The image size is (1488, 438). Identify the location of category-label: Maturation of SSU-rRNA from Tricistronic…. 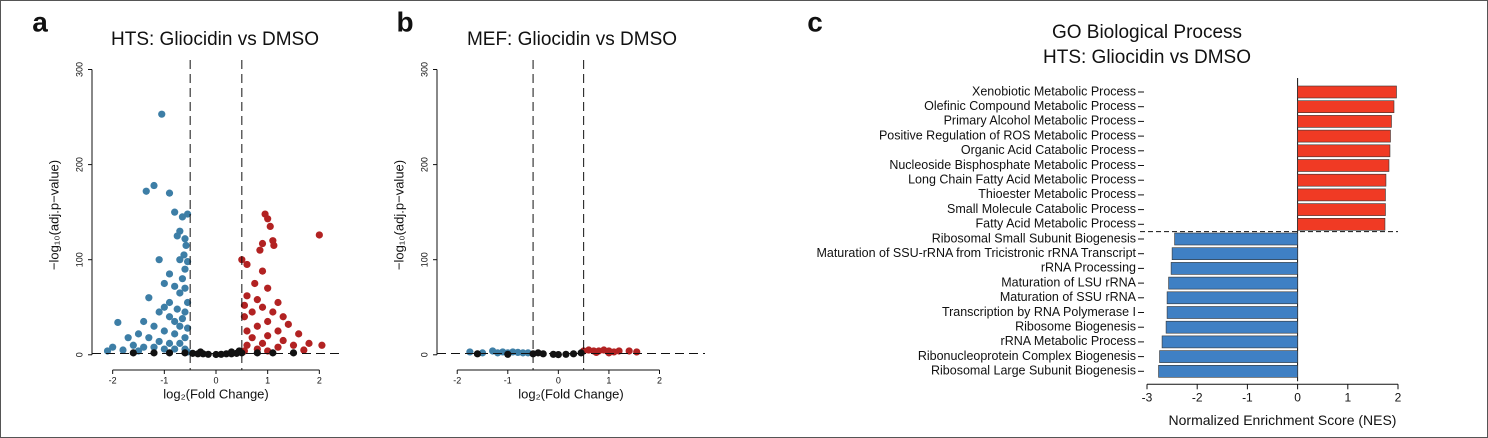
(976, 253).